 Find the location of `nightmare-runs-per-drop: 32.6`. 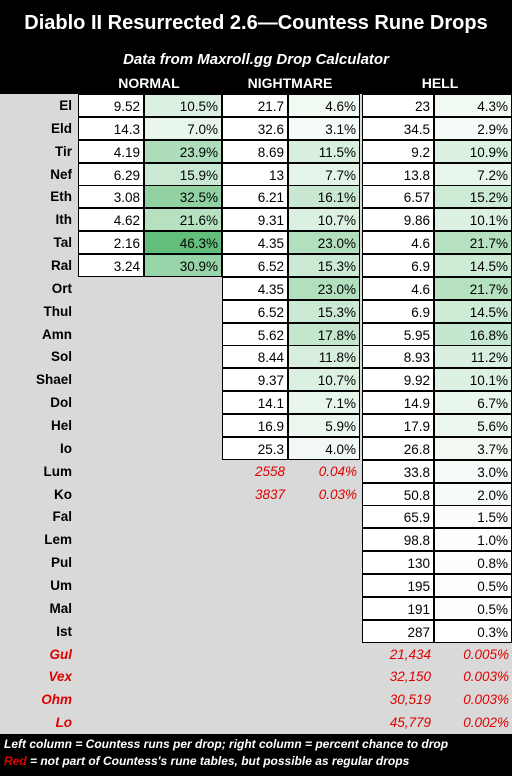

nightmare-runs-per-drop: 32.6 is located at coordinates (255, 128).